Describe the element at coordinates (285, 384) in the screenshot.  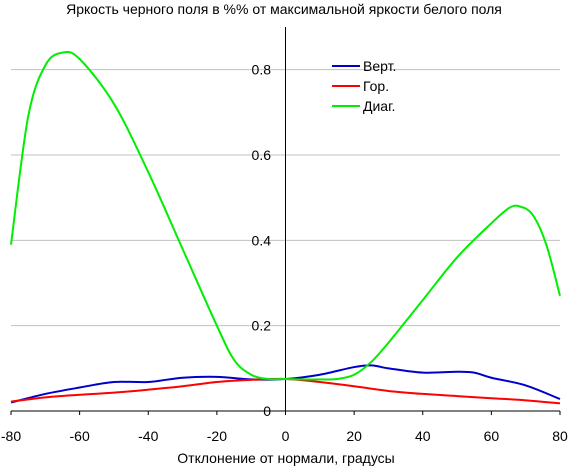
I see `series-line` at that location.